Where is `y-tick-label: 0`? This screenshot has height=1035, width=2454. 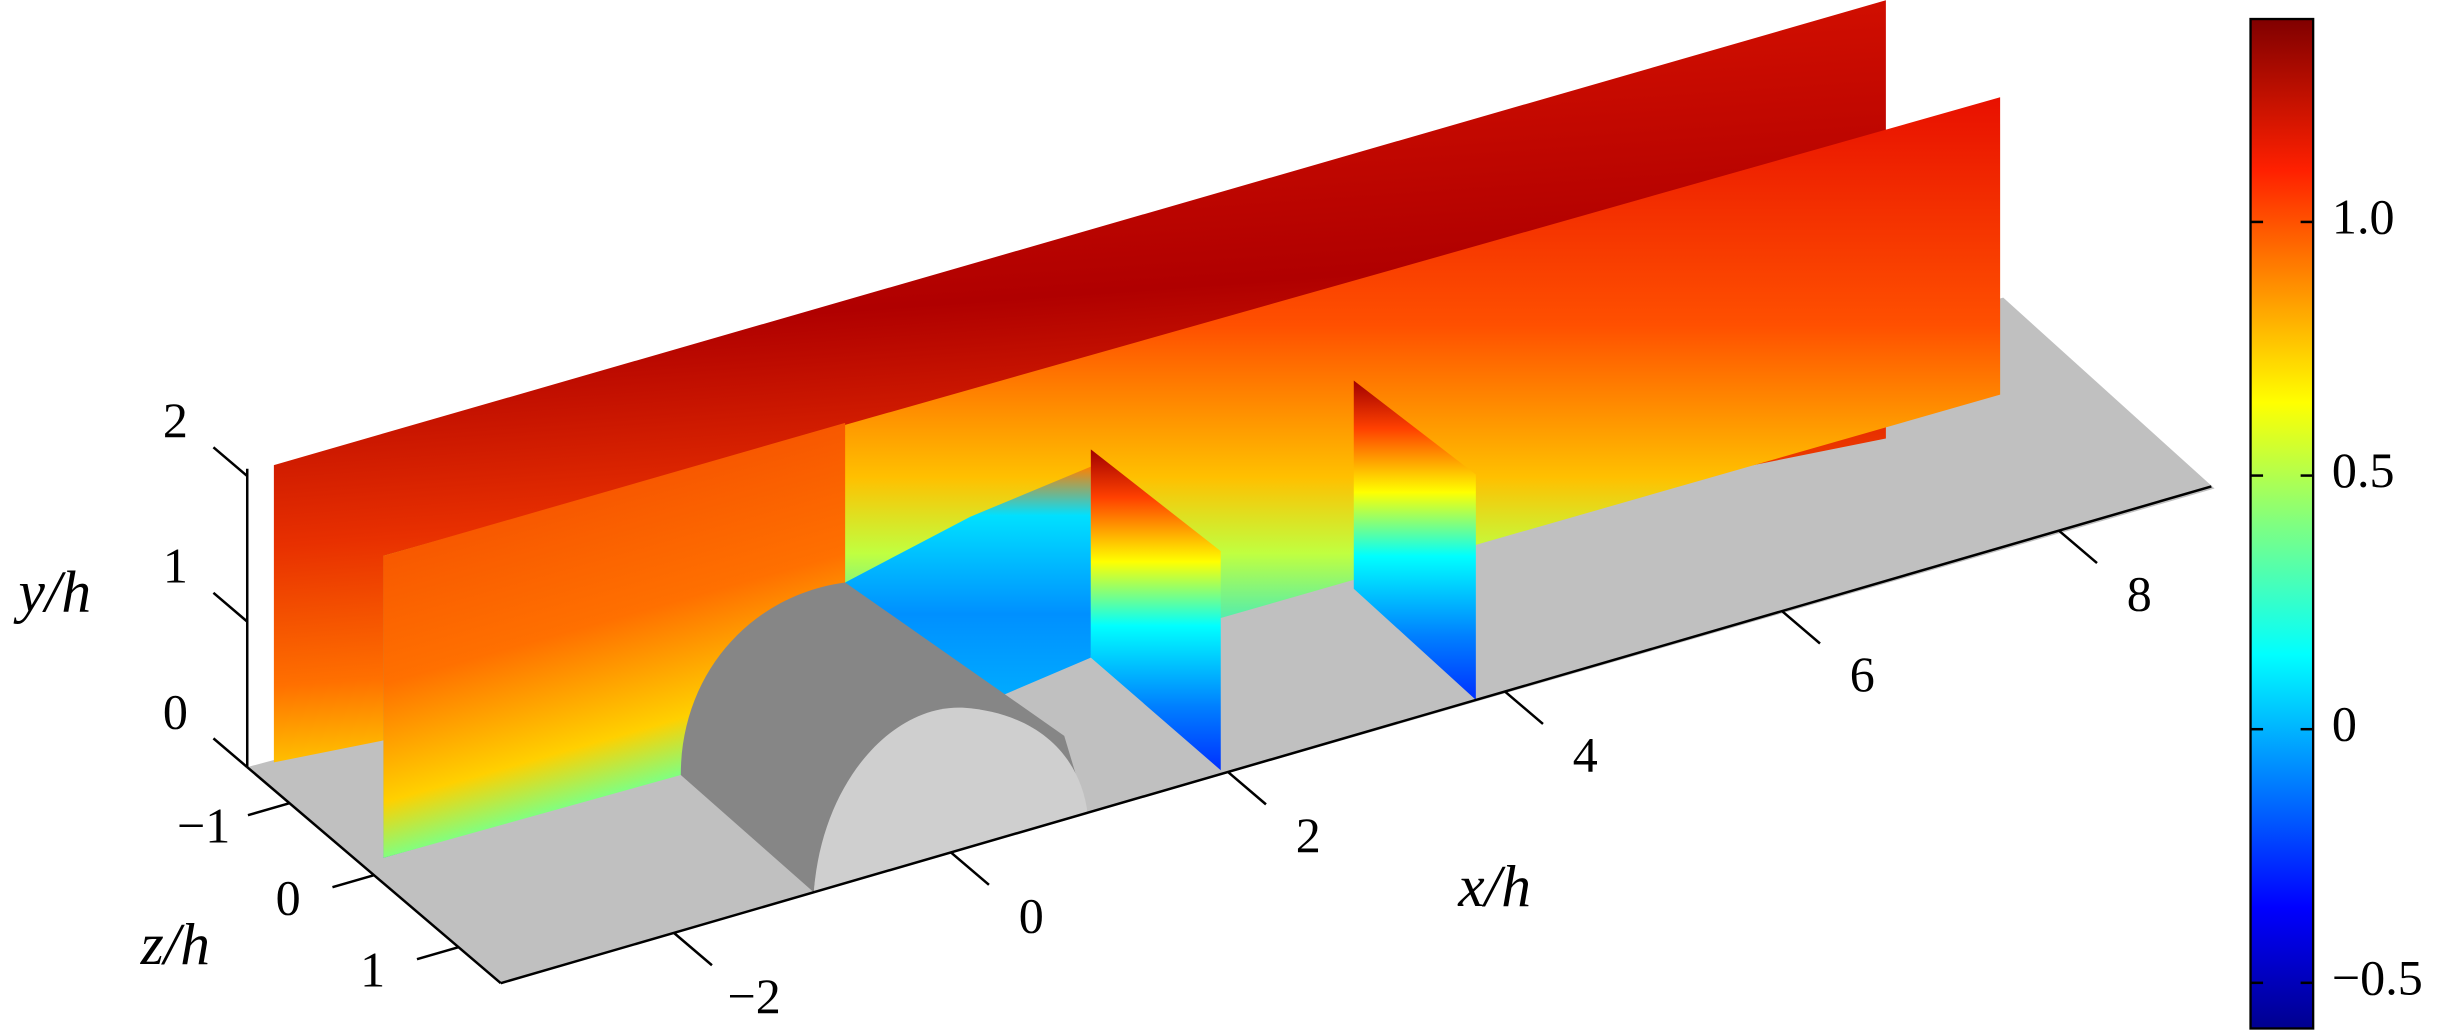
y-tick-label: 0 is located at coordinates (175, 711).